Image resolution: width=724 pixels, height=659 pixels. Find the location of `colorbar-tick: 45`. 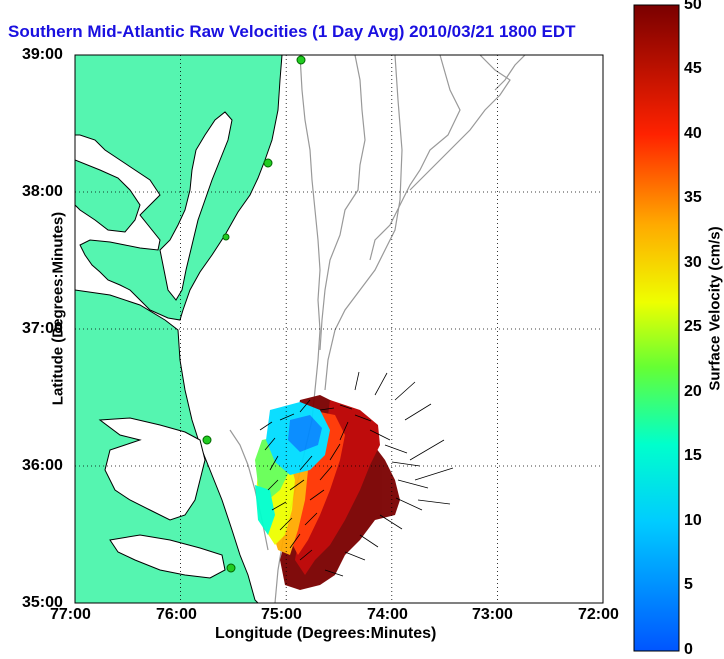

colorbar-tick: 45 is located at coordinates (693, 68).